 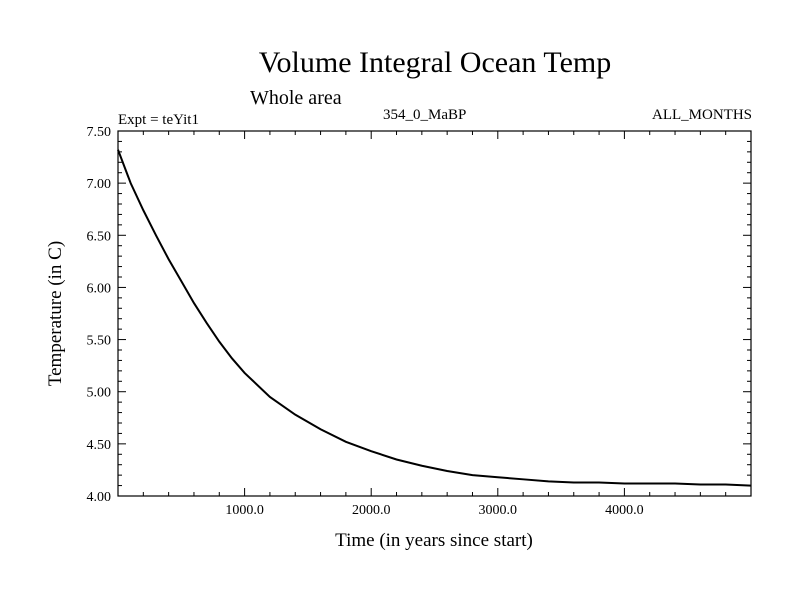 What do you see at coordinates (99, 184) in the screenshot?
I see `y-tick-label: 7.00` at bounding box center [99, 184].